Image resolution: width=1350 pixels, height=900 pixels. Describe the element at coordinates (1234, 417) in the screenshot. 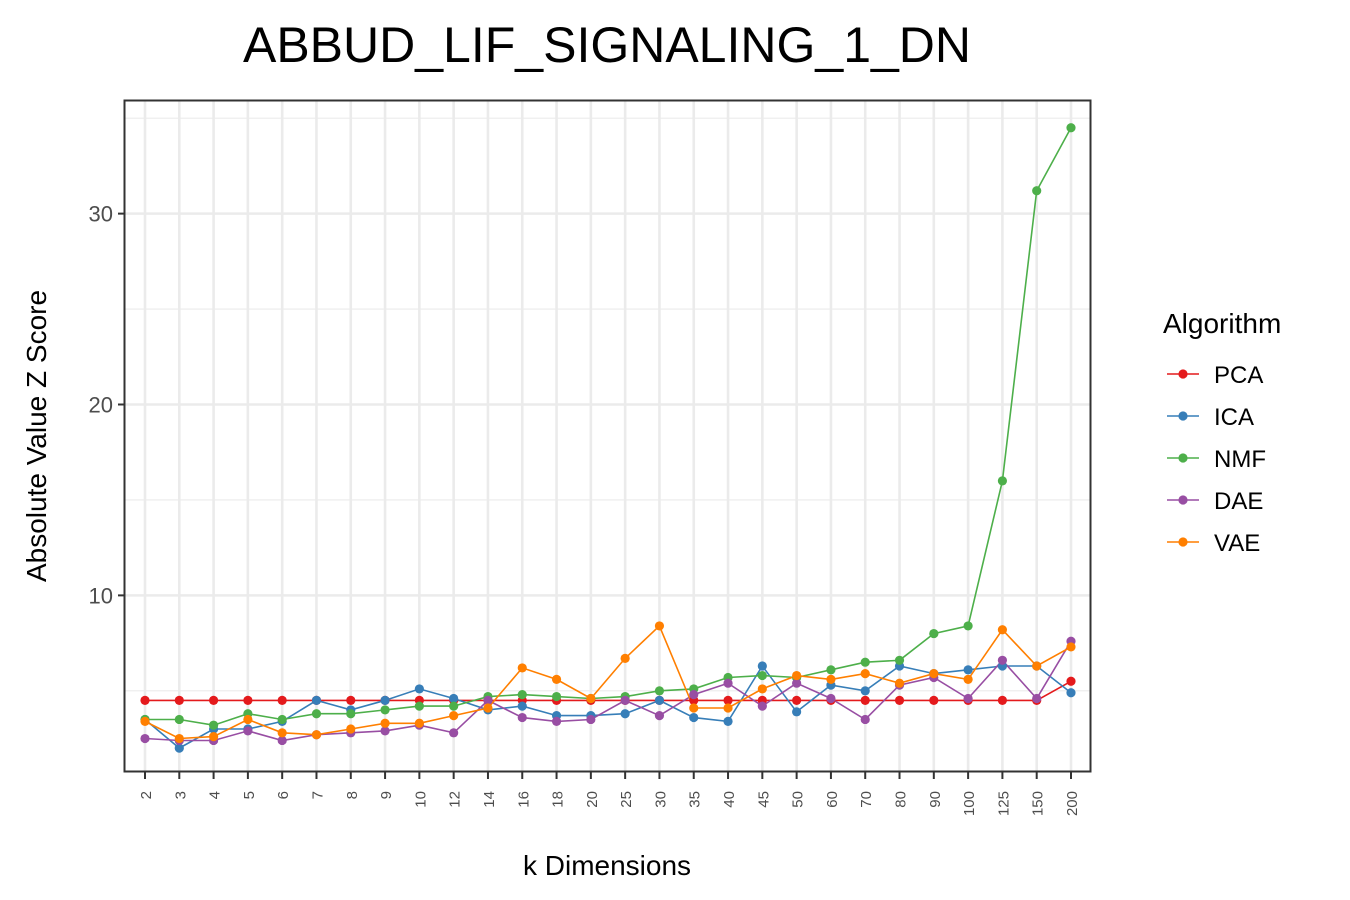

I see `legend-label-ica: ICA` at that location.